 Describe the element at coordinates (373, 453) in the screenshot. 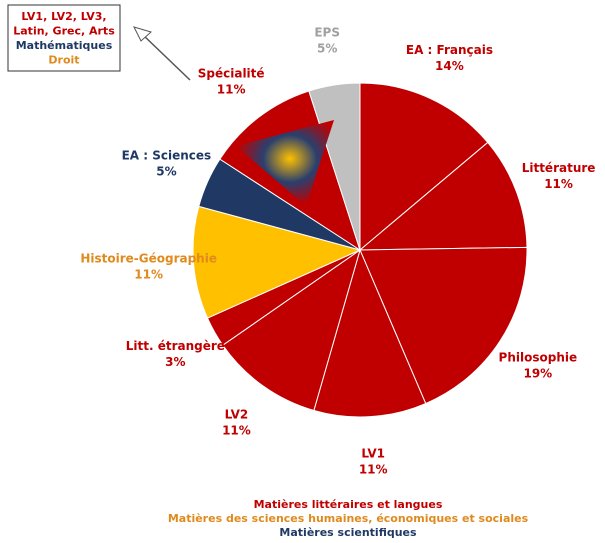

I see `category-label: LV1` at that location.